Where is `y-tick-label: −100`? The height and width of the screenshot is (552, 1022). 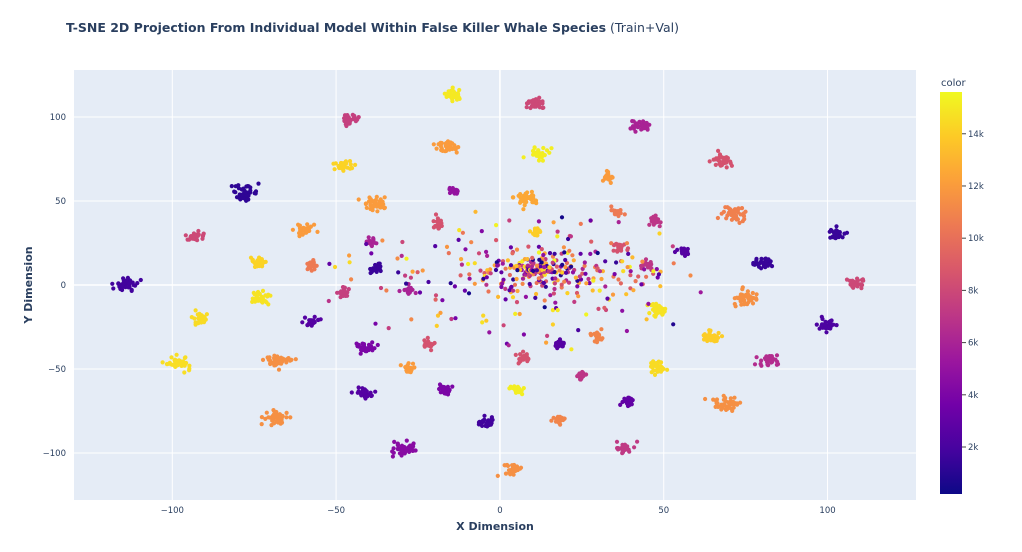 y-tick-label: −100 is located at coordinates (54, 454).